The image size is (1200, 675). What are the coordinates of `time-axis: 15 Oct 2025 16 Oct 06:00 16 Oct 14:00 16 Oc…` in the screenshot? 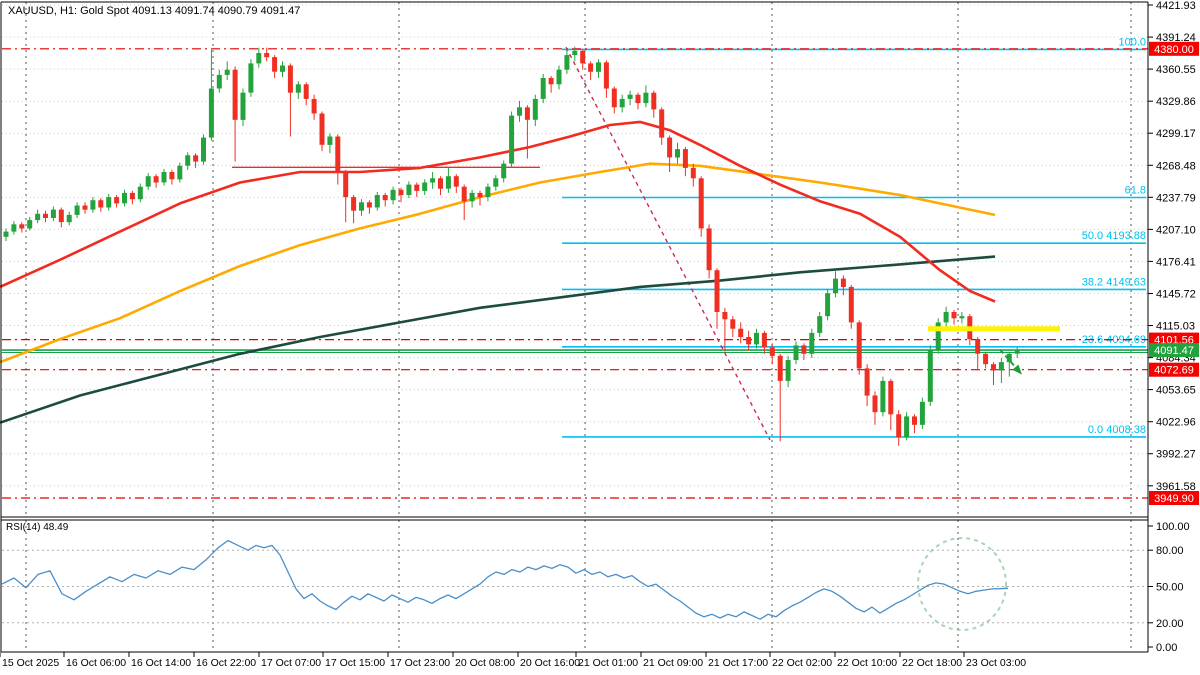 It's located at (513, 660).